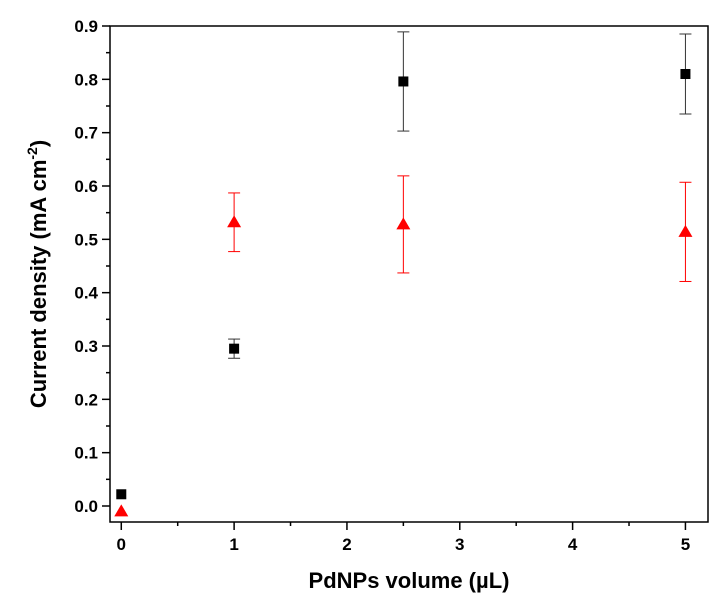  What do you see at coordinates (38, 143) in the screenshot?
I see `y-axis-title-suffix: )` at bounding box center [38, 143].